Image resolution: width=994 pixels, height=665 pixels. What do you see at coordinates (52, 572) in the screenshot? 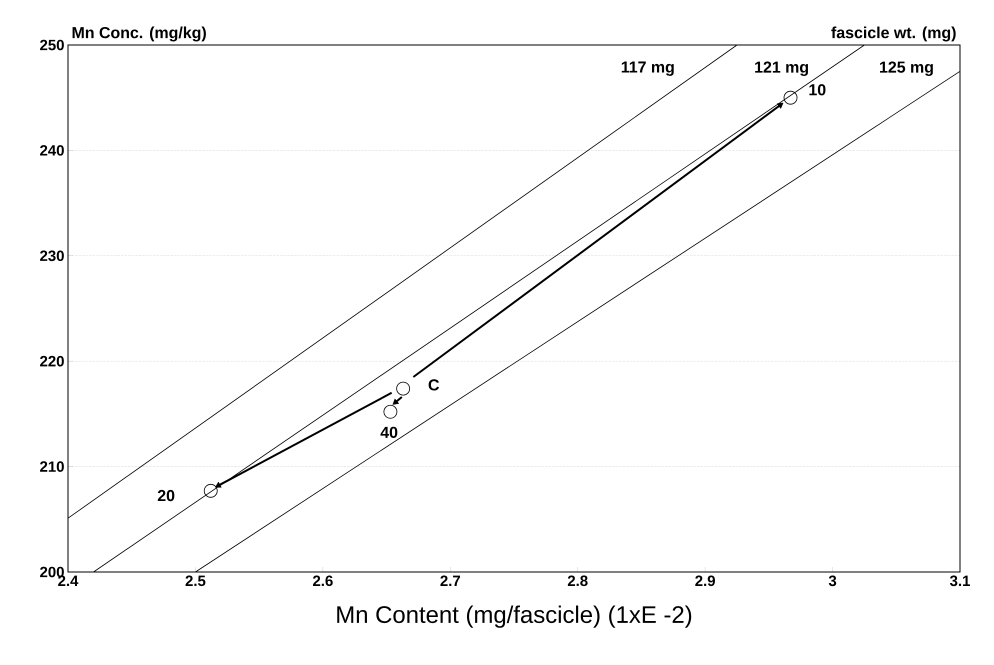
I see `y-tick-label: 200` at bounding box center [52, 572].